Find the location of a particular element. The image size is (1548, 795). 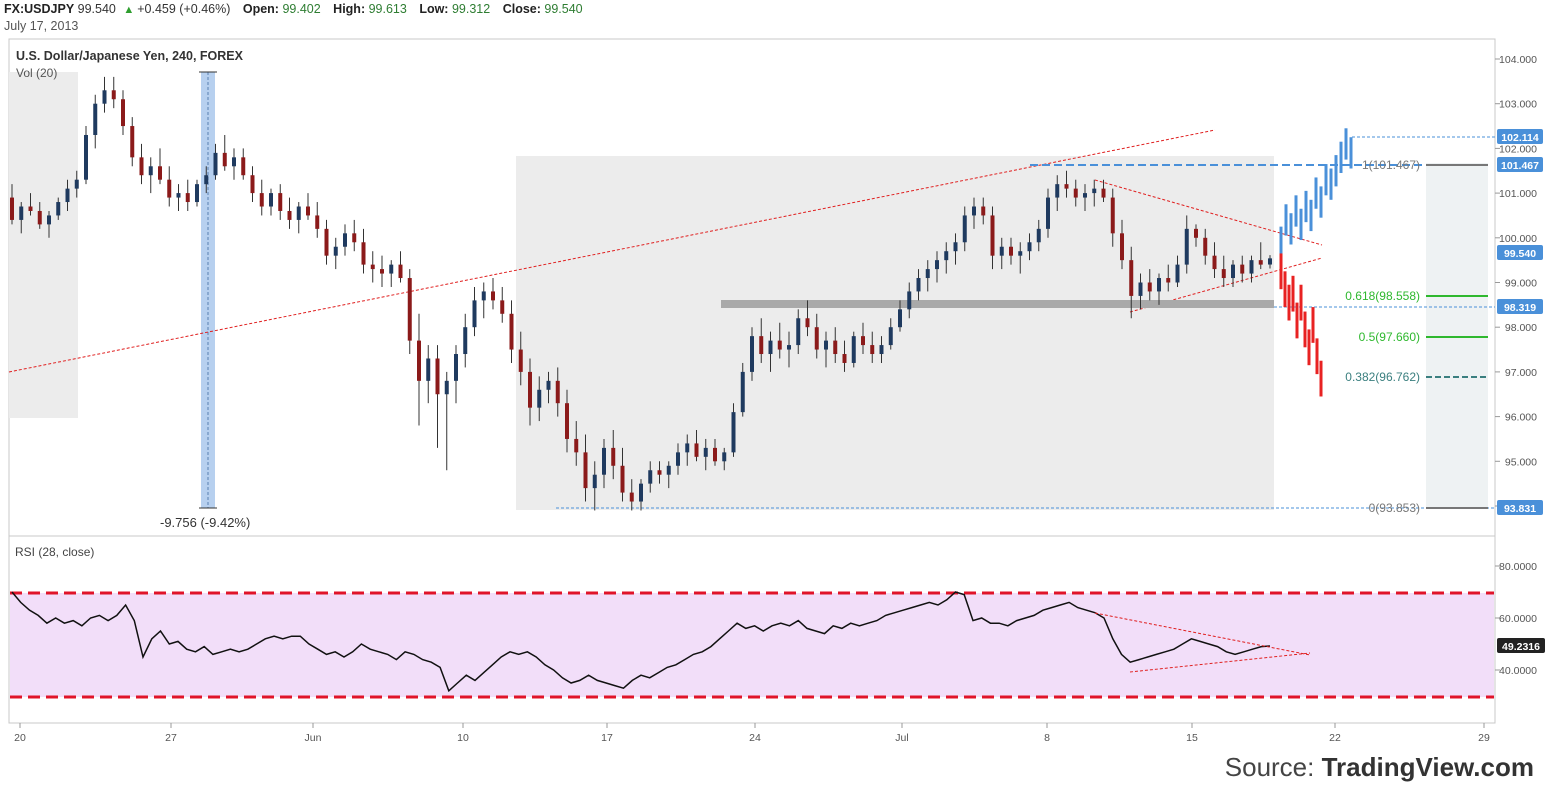

price-tag-label: 99.540 is located at coordinates (1520, 254).